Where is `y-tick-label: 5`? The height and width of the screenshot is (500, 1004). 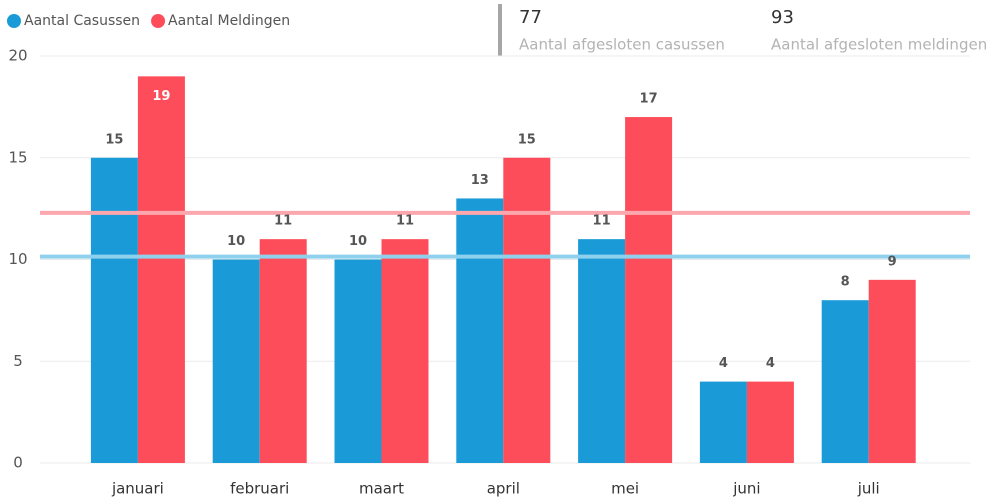
y-tick-label: 5 is located at coordinates (18, 361).